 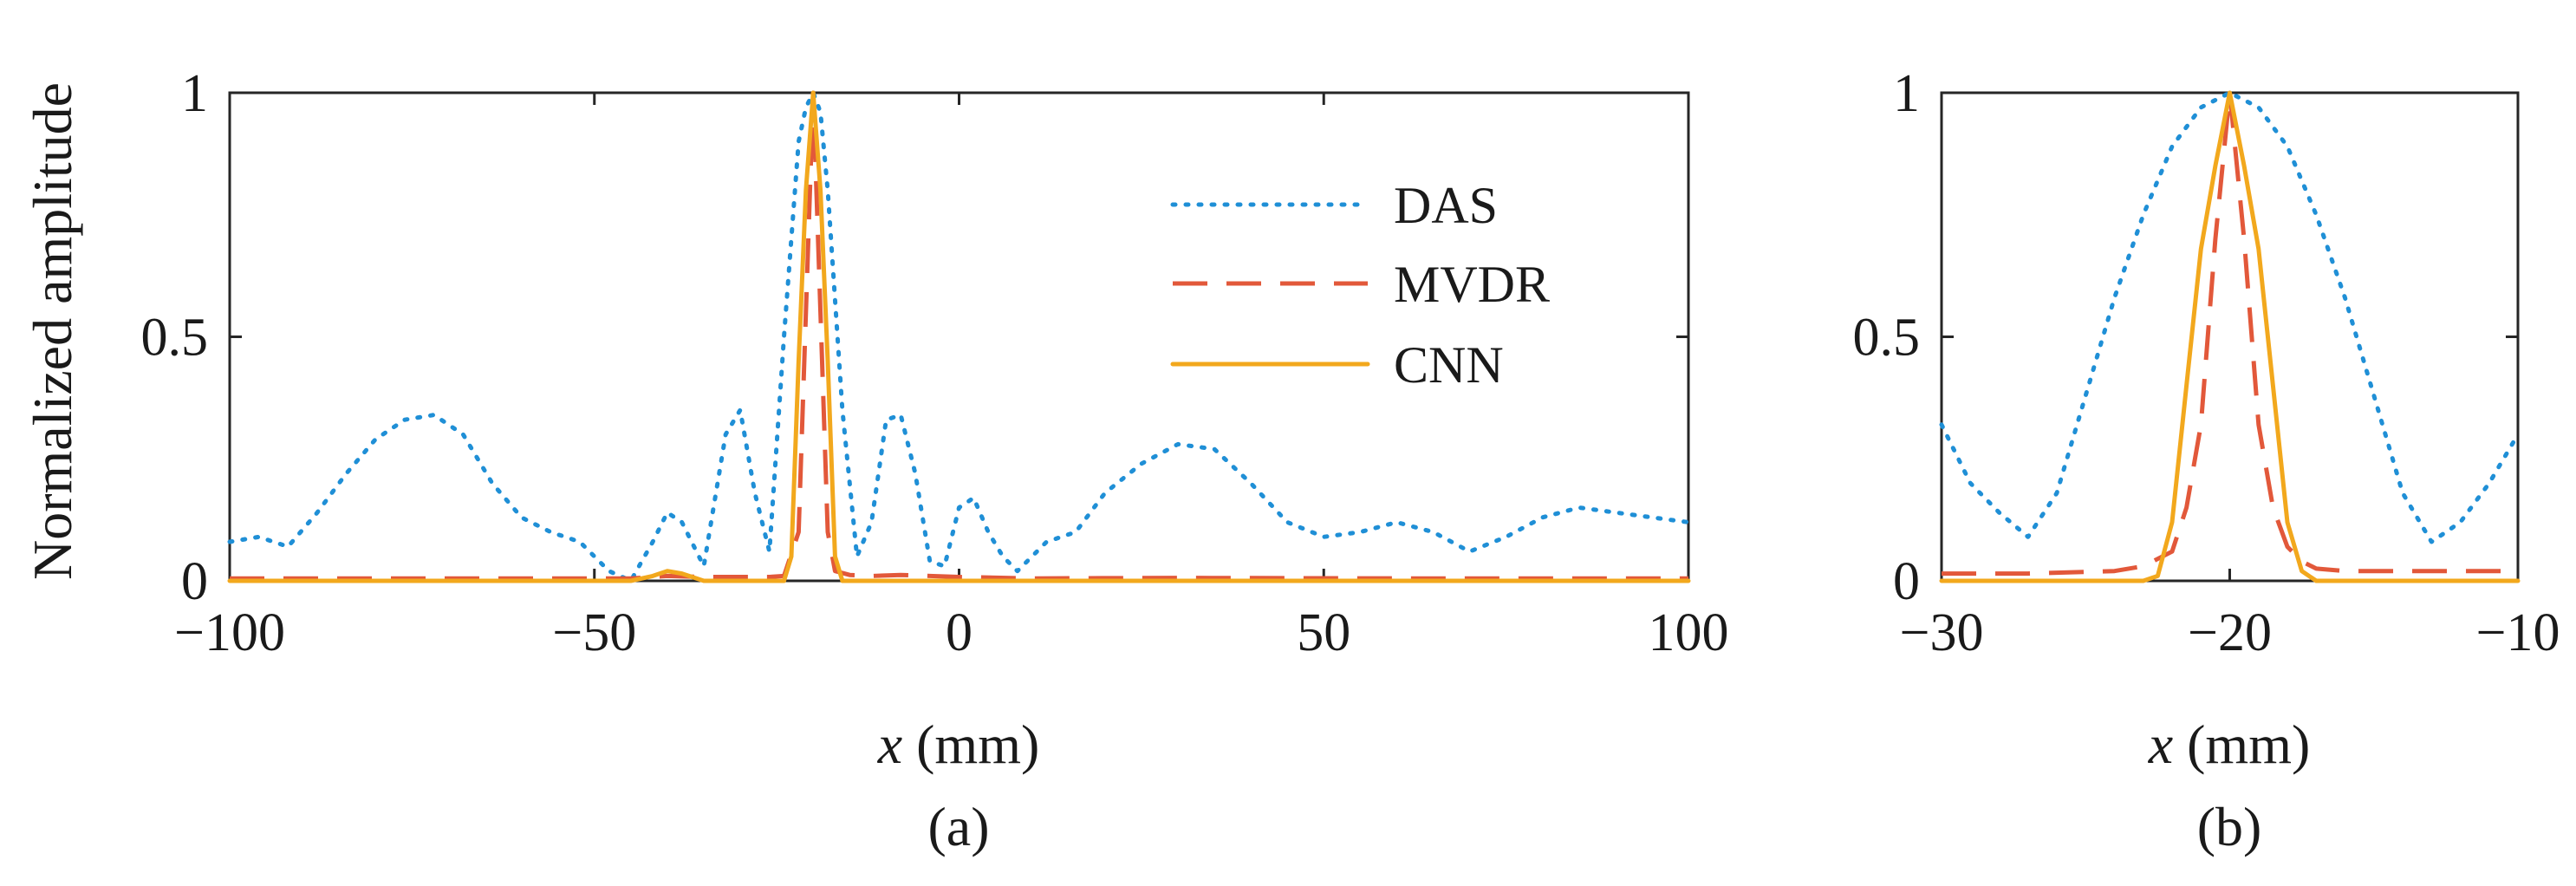 What do you see at coordinates (1360, 285) in the screenshot?
I see `legend: DAS MVDR CNN` at bounding box center [1360, 285].